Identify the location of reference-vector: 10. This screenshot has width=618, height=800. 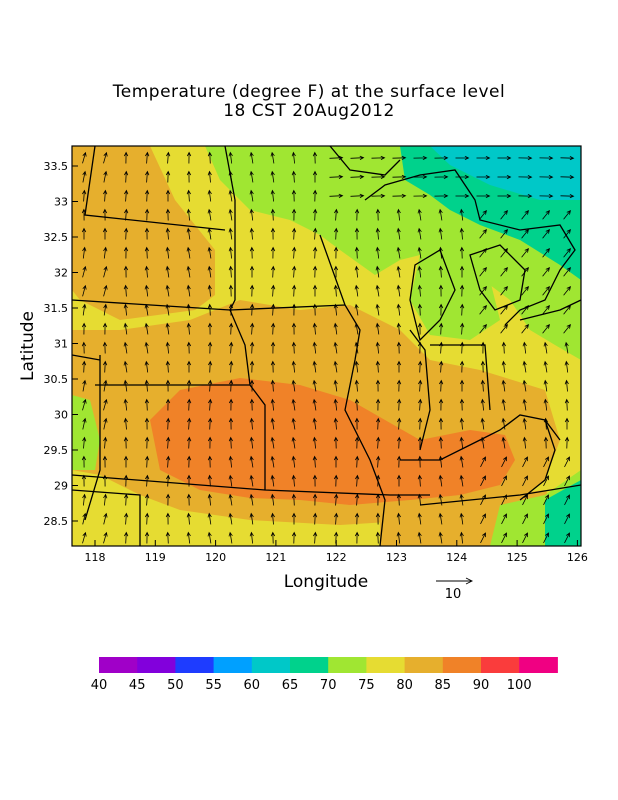
(455, 589).